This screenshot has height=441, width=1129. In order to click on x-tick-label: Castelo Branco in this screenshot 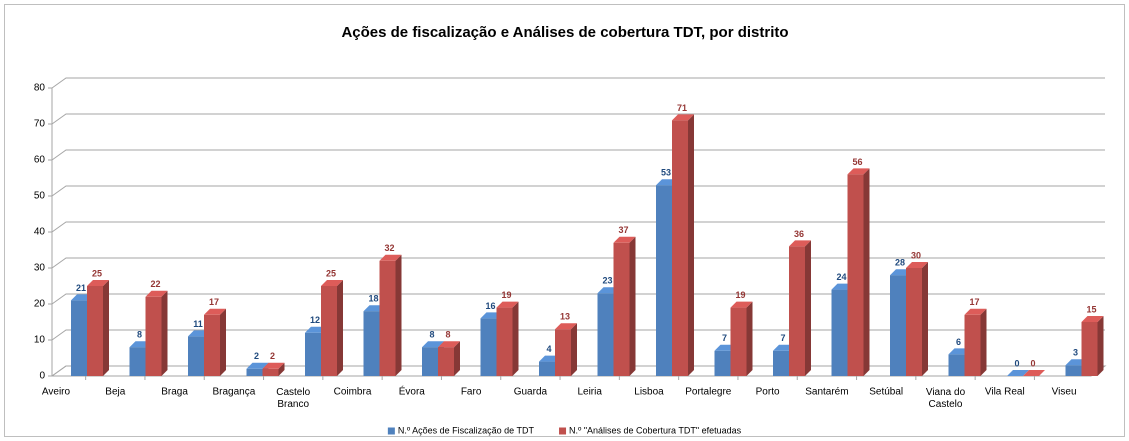, I will do `click(293, 398)`.